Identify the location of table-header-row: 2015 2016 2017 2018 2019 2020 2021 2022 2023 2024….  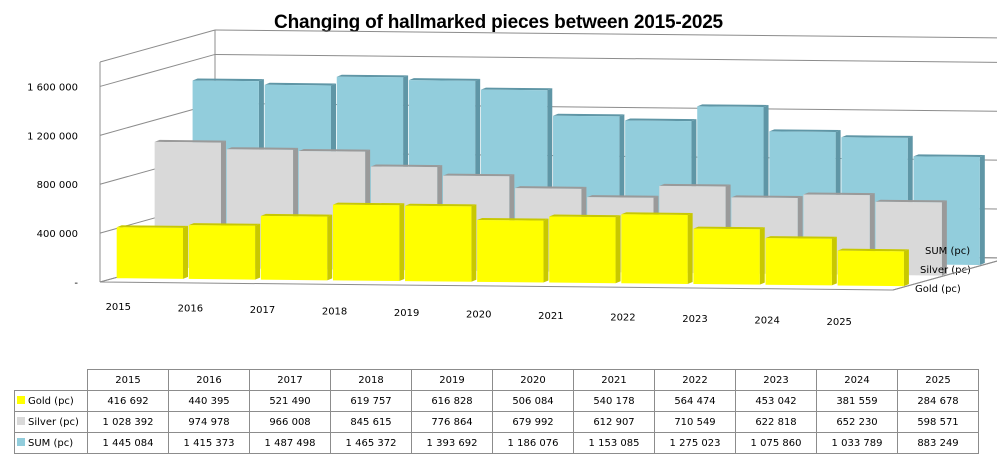
(496, 380).